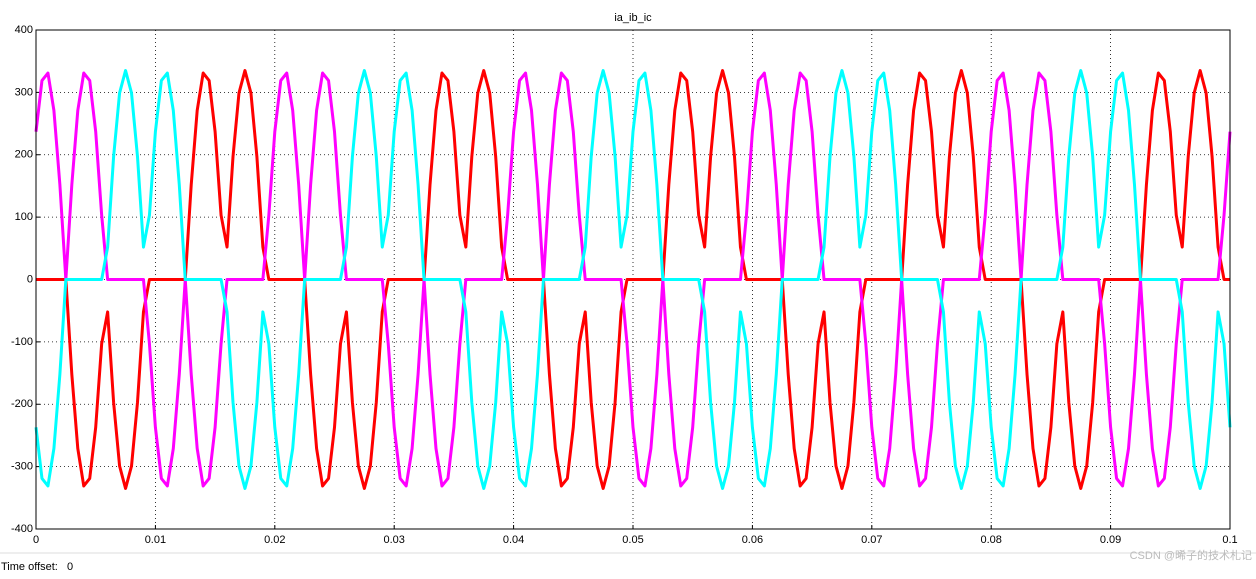 The width and height of the screenshot is (1256, 579). What do you see at coordinates (632, 540) in the screenshot?
I see `x-tick-label: 0.05` at bounding box center [632, 540].